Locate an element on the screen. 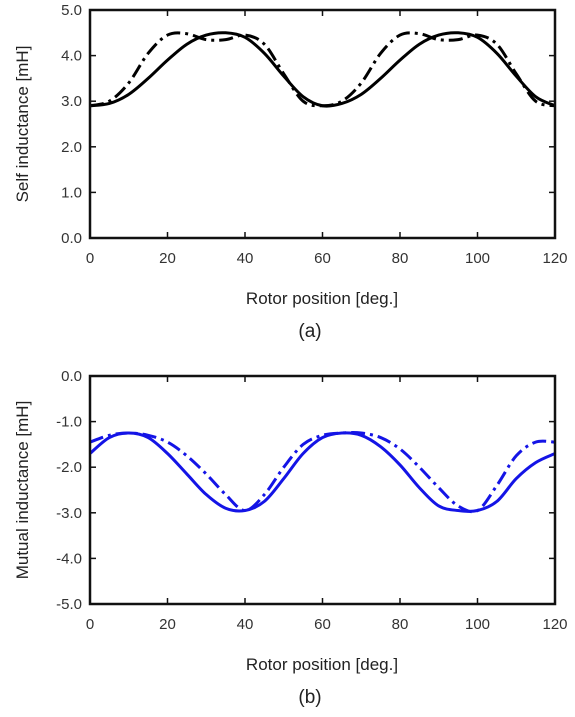  panel-b-ytick-label: -4.0 is located at coordinates (69, 558).